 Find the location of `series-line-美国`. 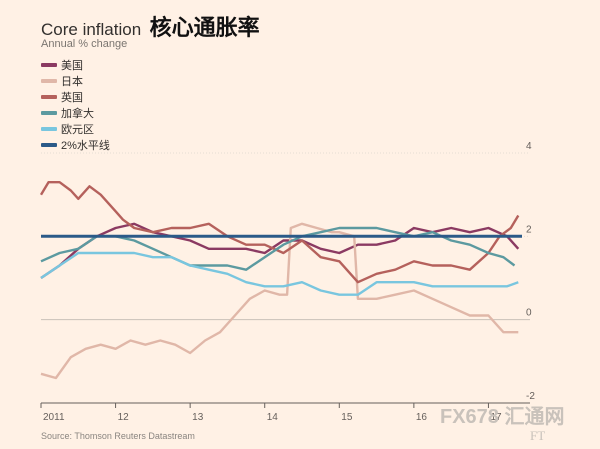

series-line-美国 is located at coordinates (280, 250).